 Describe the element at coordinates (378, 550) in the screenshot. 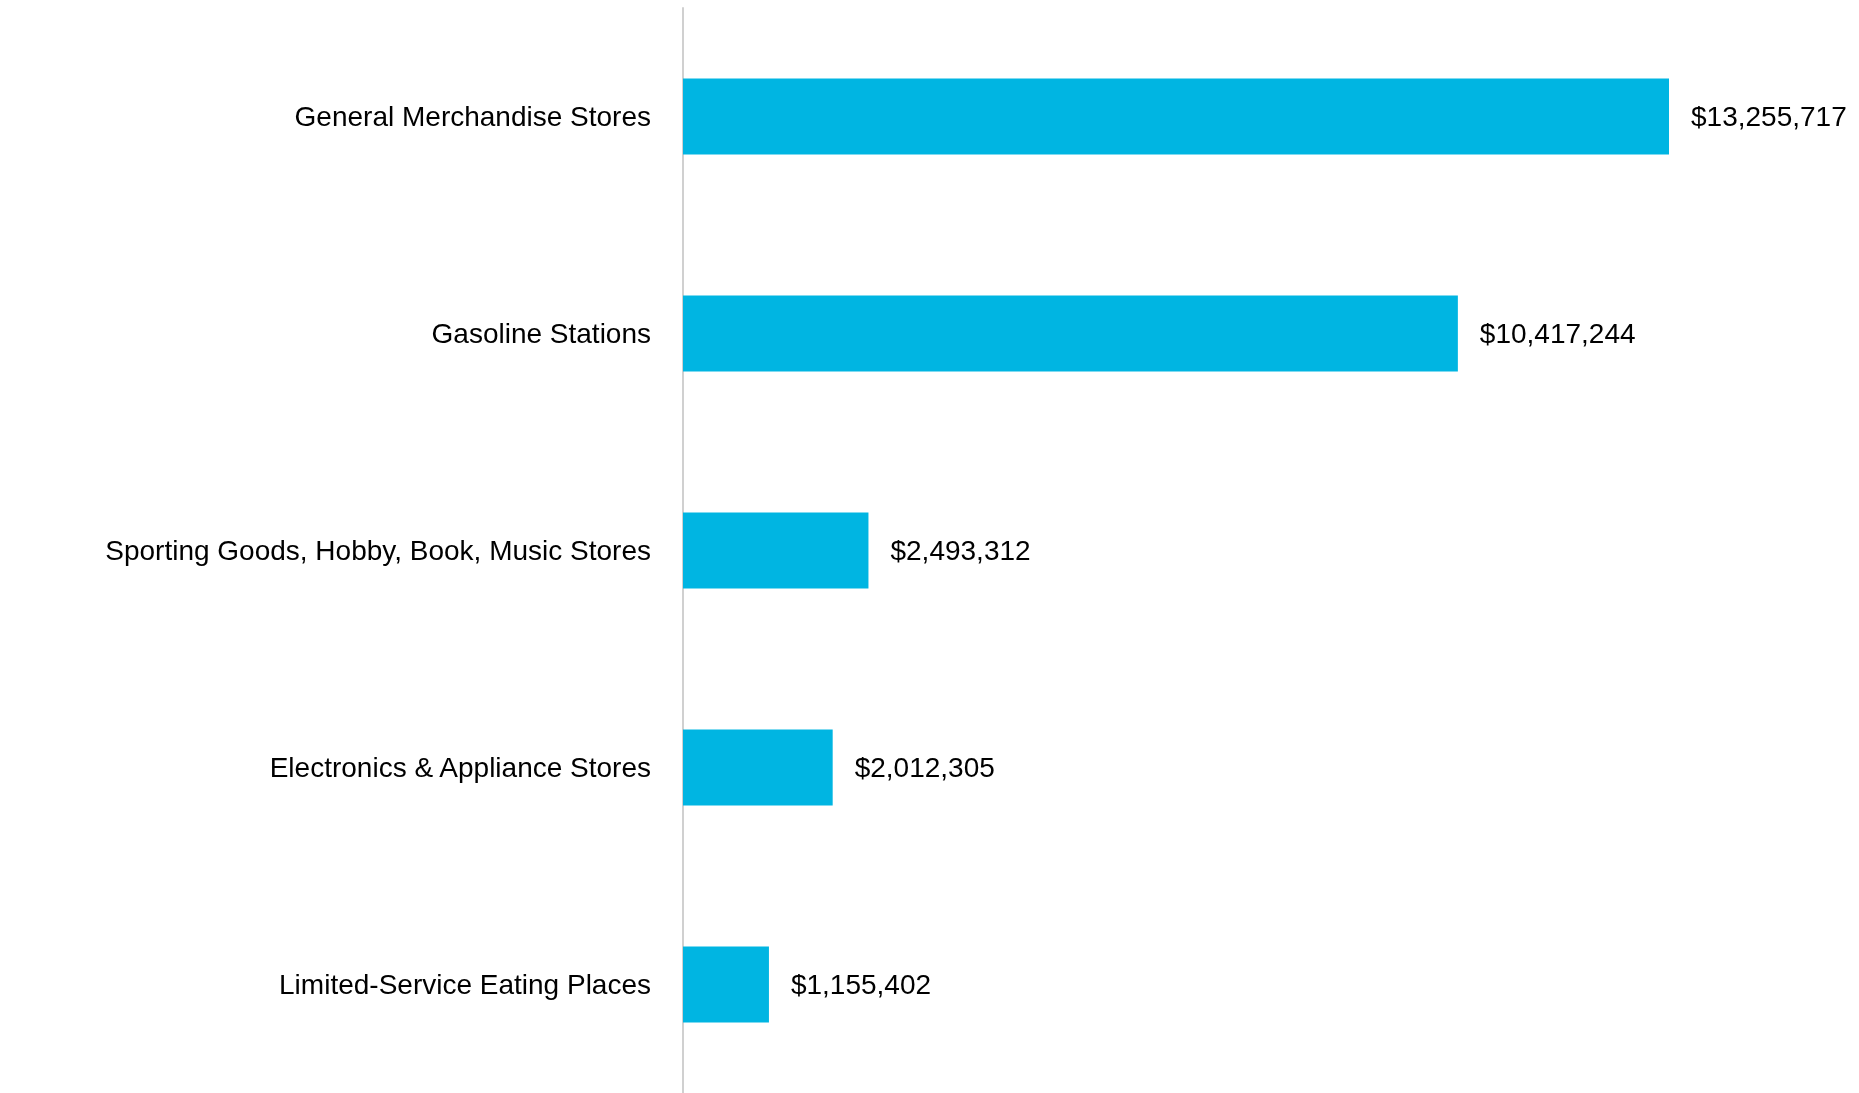

I see `y-tick-label: Sporting Goods, Hobby, Book, Music Stores` at that location.